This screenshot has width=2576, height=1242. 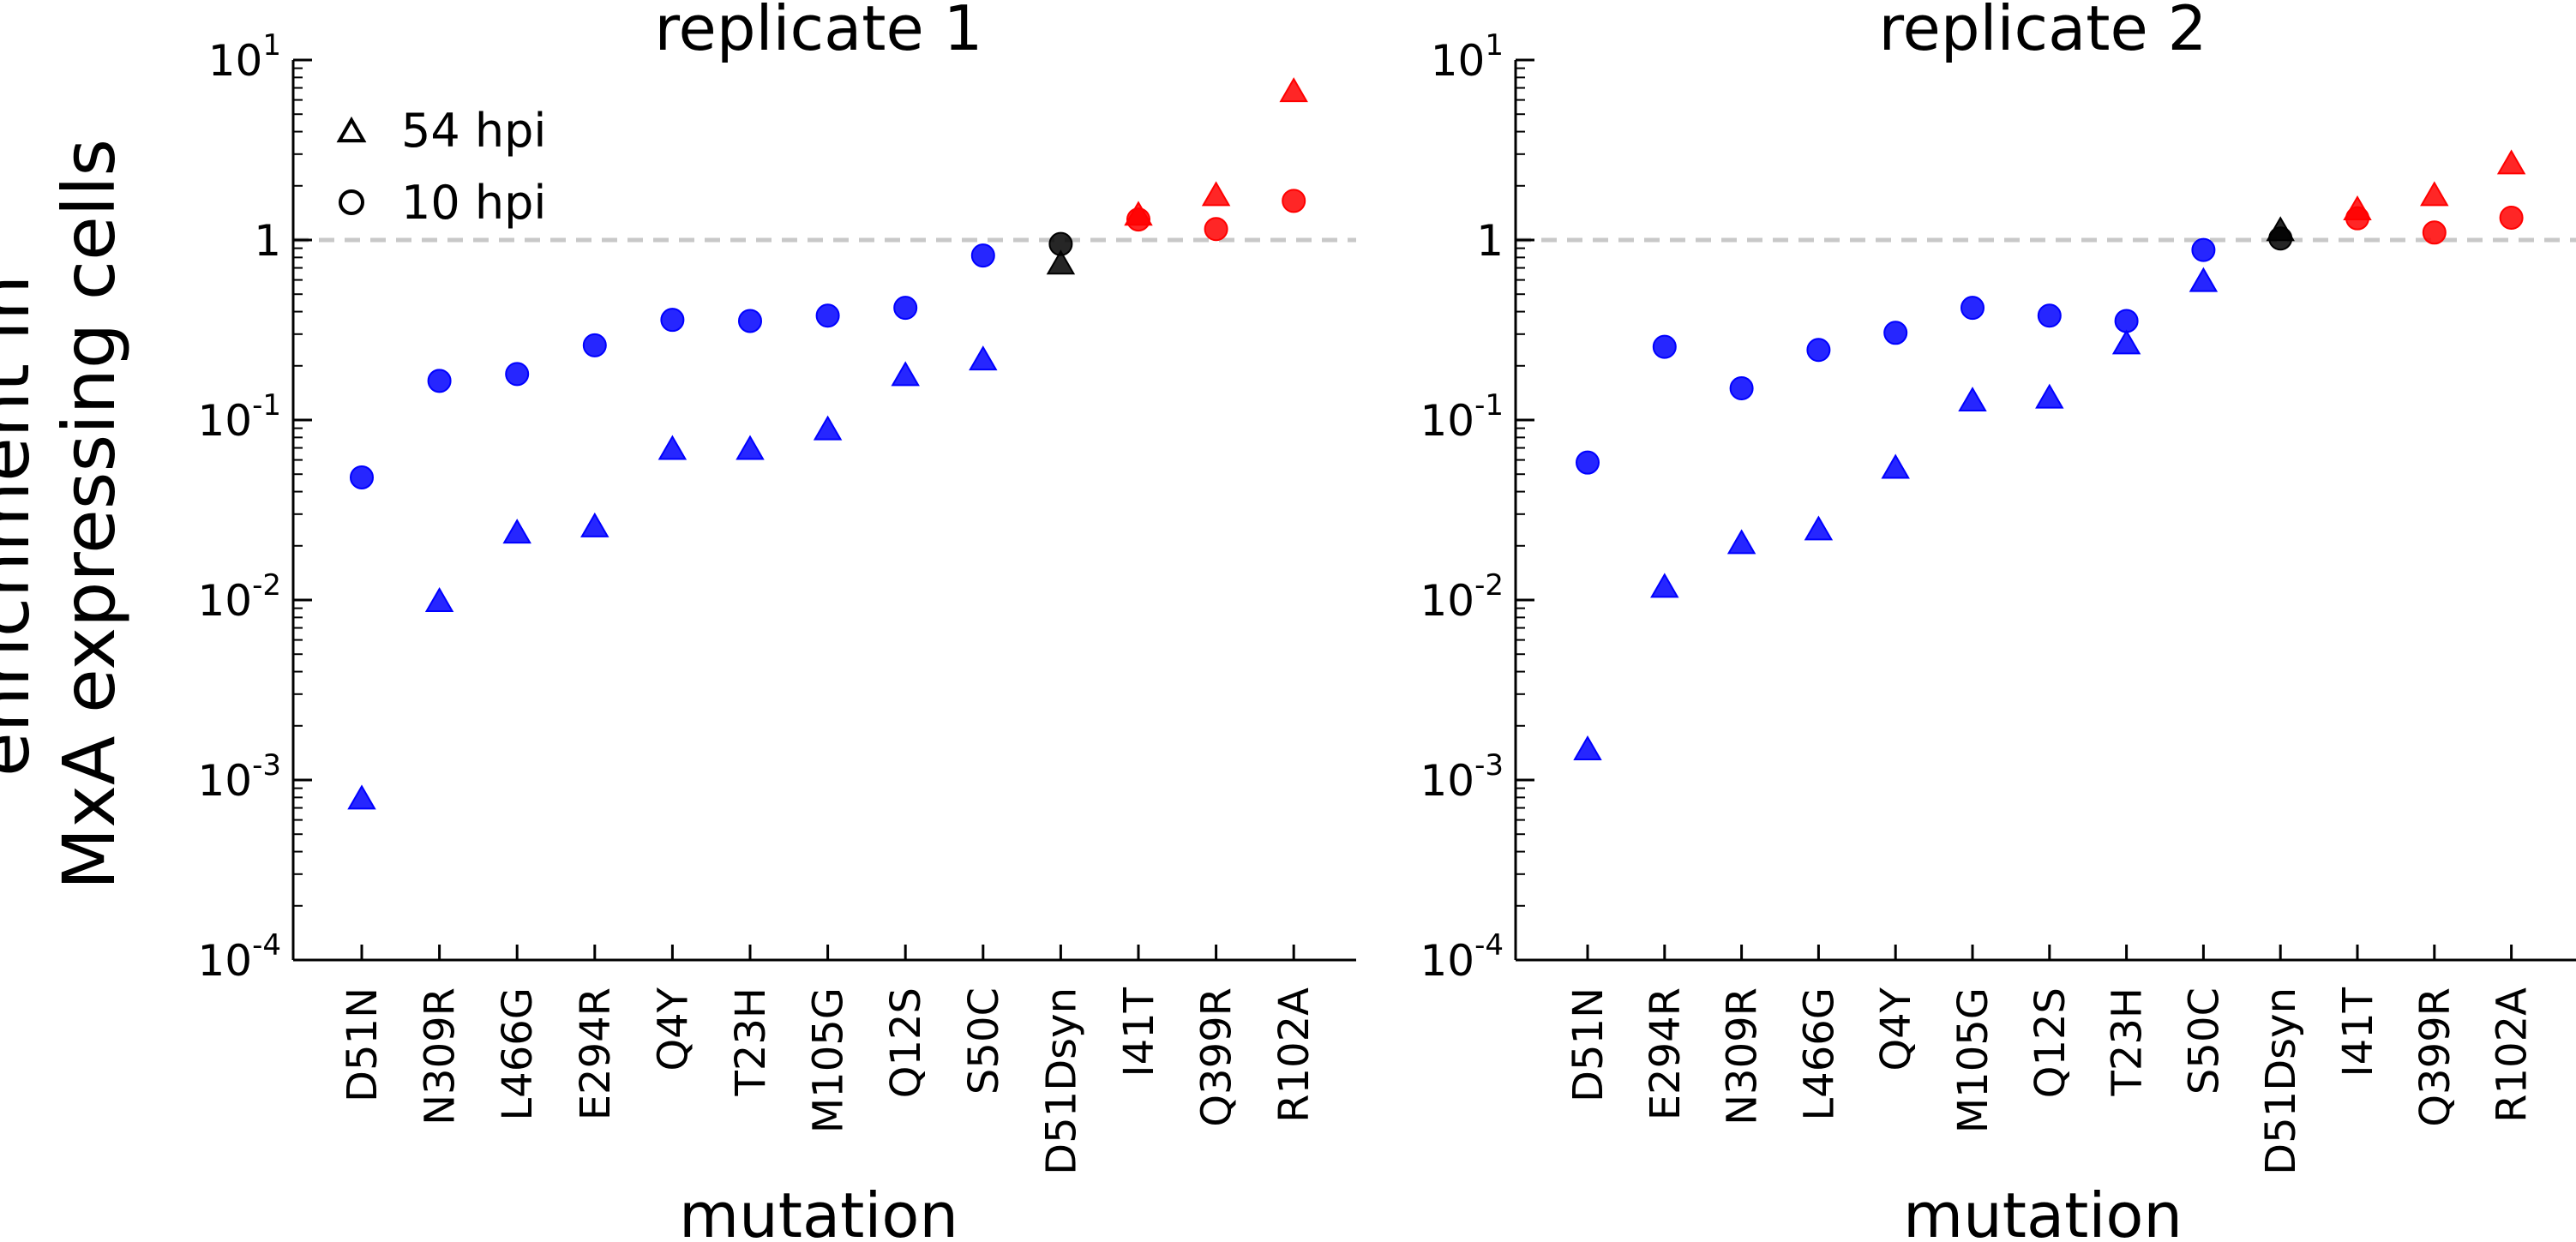 What do you see at coordinates (1462, 777) in the screenshot?
I see `y-tick-label: 10⁻³` at bounding box center [1462, 777].